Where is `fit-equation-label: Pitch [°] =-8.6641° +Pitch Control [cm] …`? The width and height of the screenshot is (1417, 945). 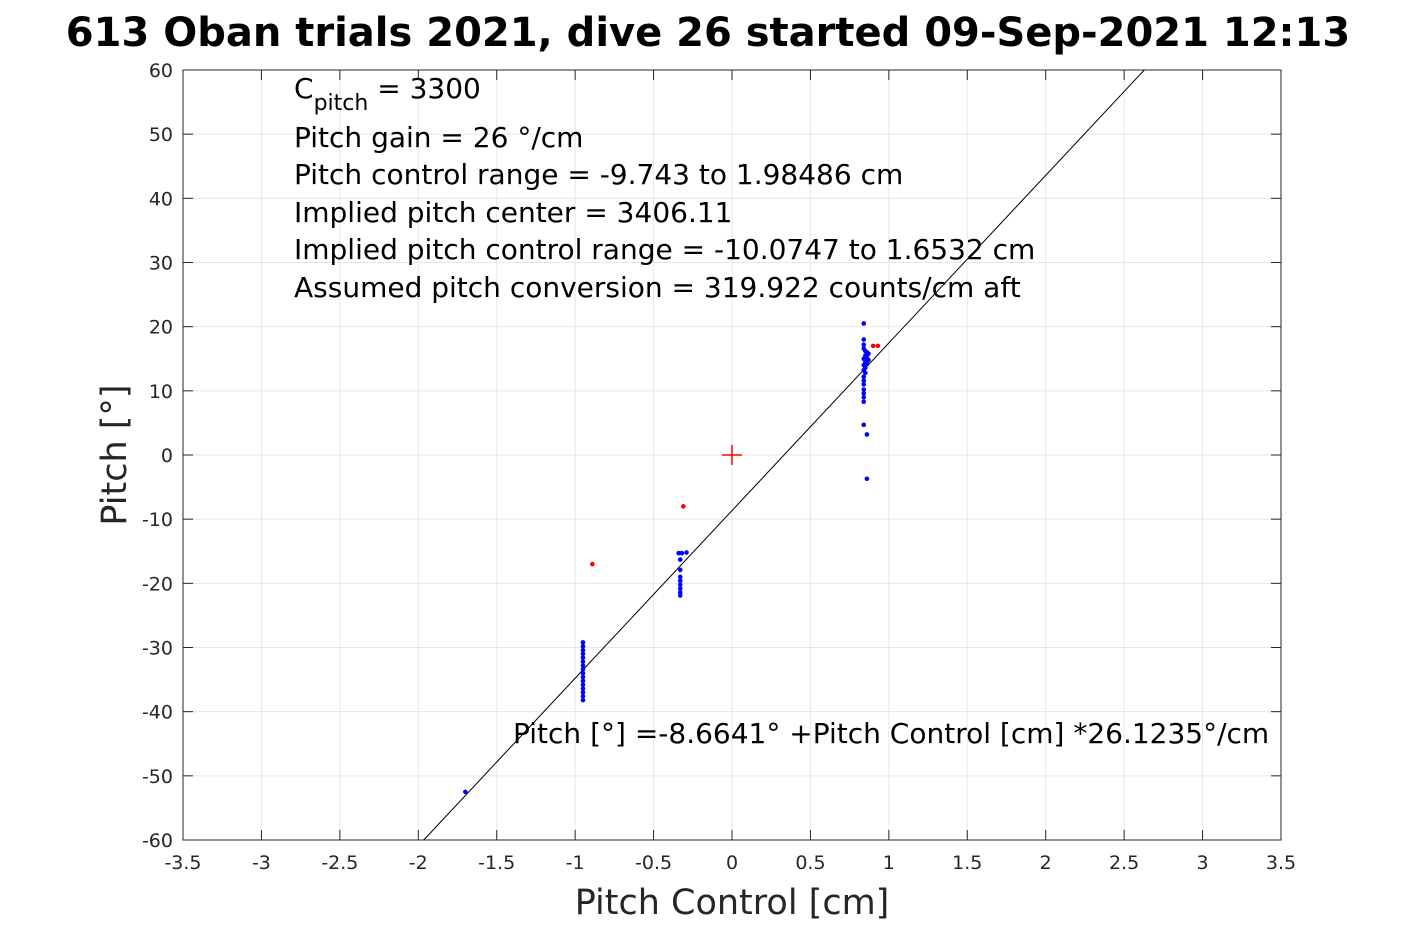
fit-equation-label: Pitch [°] =-8.6641° +Pitch Control [cm] … is located at coordinates (891, 733).